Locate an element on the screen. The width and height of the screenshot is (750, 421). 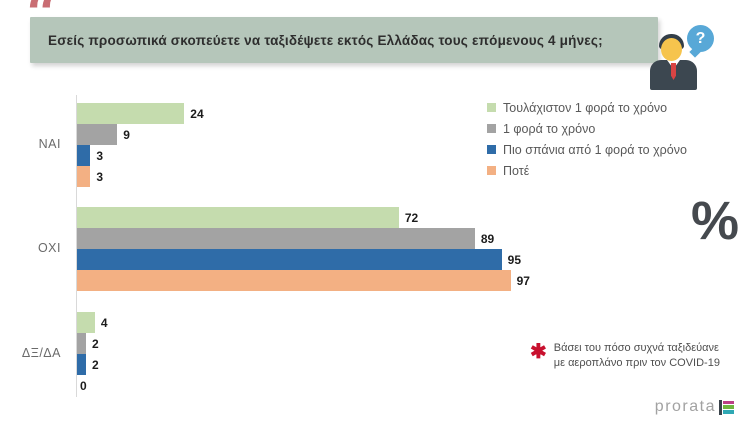
bar-row: 97 is located at coordinates (303, 280).